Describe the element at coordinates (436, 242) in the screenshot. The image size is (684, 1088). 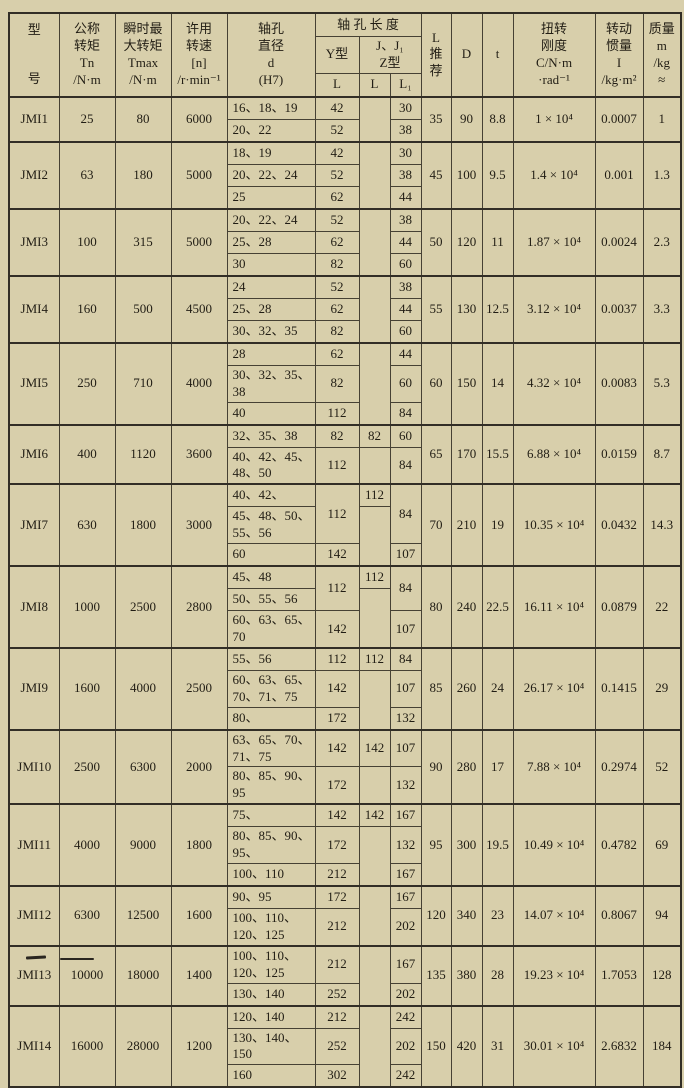
I see `l-recommended-cell: 50` at that location.